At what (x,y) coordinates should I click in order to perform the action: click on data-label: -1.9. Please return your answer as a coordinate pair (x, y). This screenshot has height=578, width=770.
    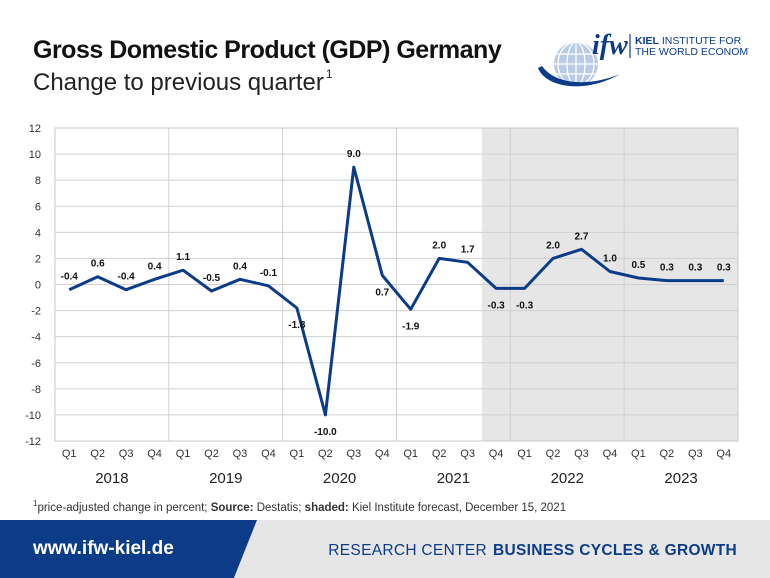
    Looking at the image, I should click on (411, 326).